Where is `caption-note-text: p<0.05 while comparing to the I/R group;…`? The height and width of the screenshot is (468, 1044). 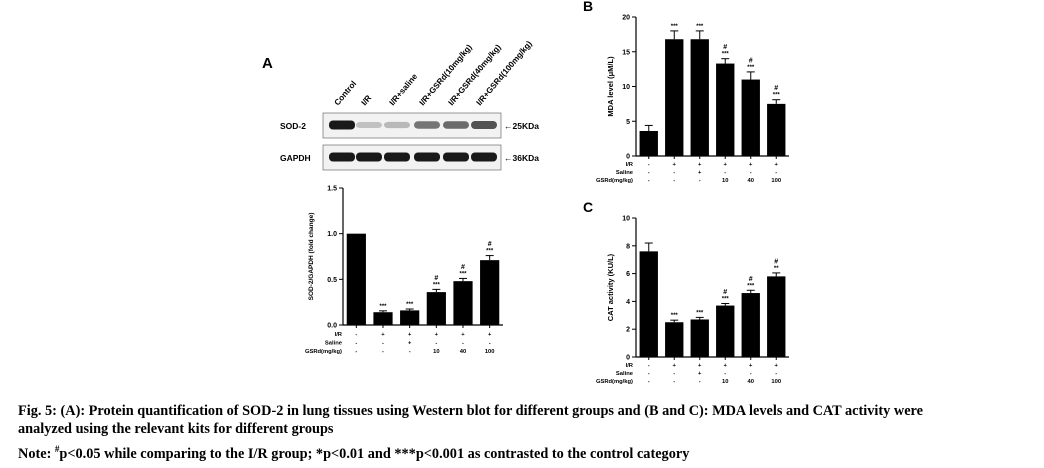
caption-note-text: p<0.05 while comparing to the I/R group;… is located at coordinates (374, 453).